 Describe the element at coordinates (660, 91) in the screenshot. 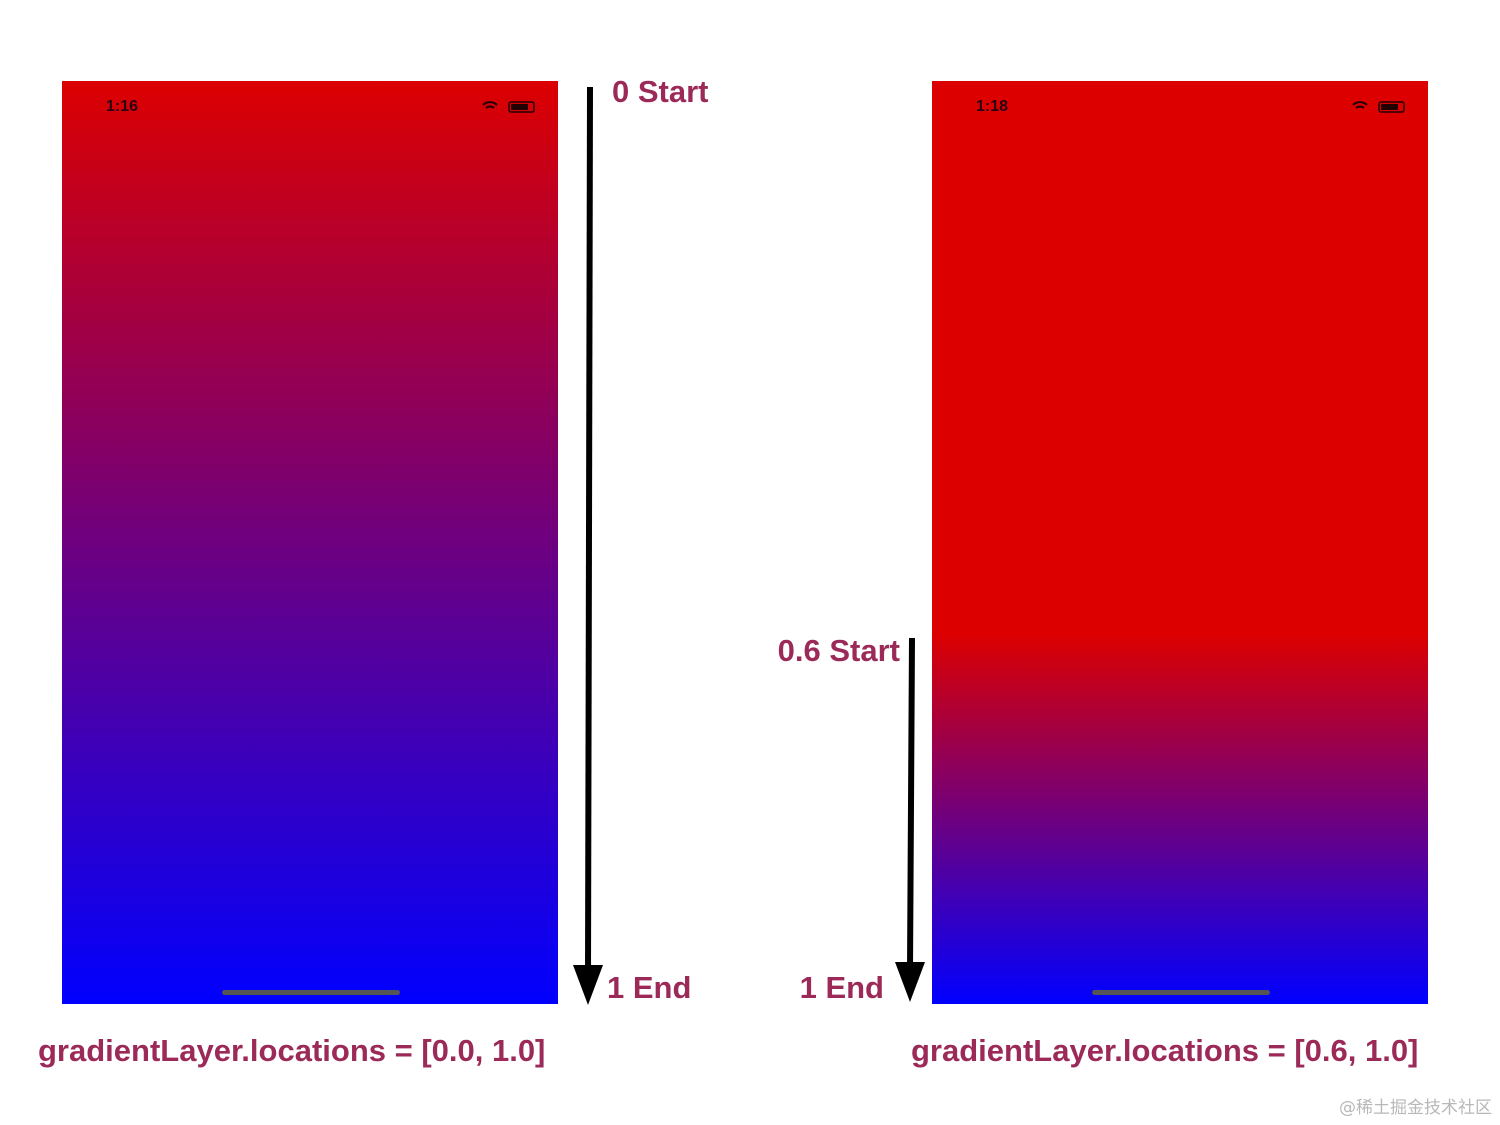

I see `start-label: 0 Start` at that location.